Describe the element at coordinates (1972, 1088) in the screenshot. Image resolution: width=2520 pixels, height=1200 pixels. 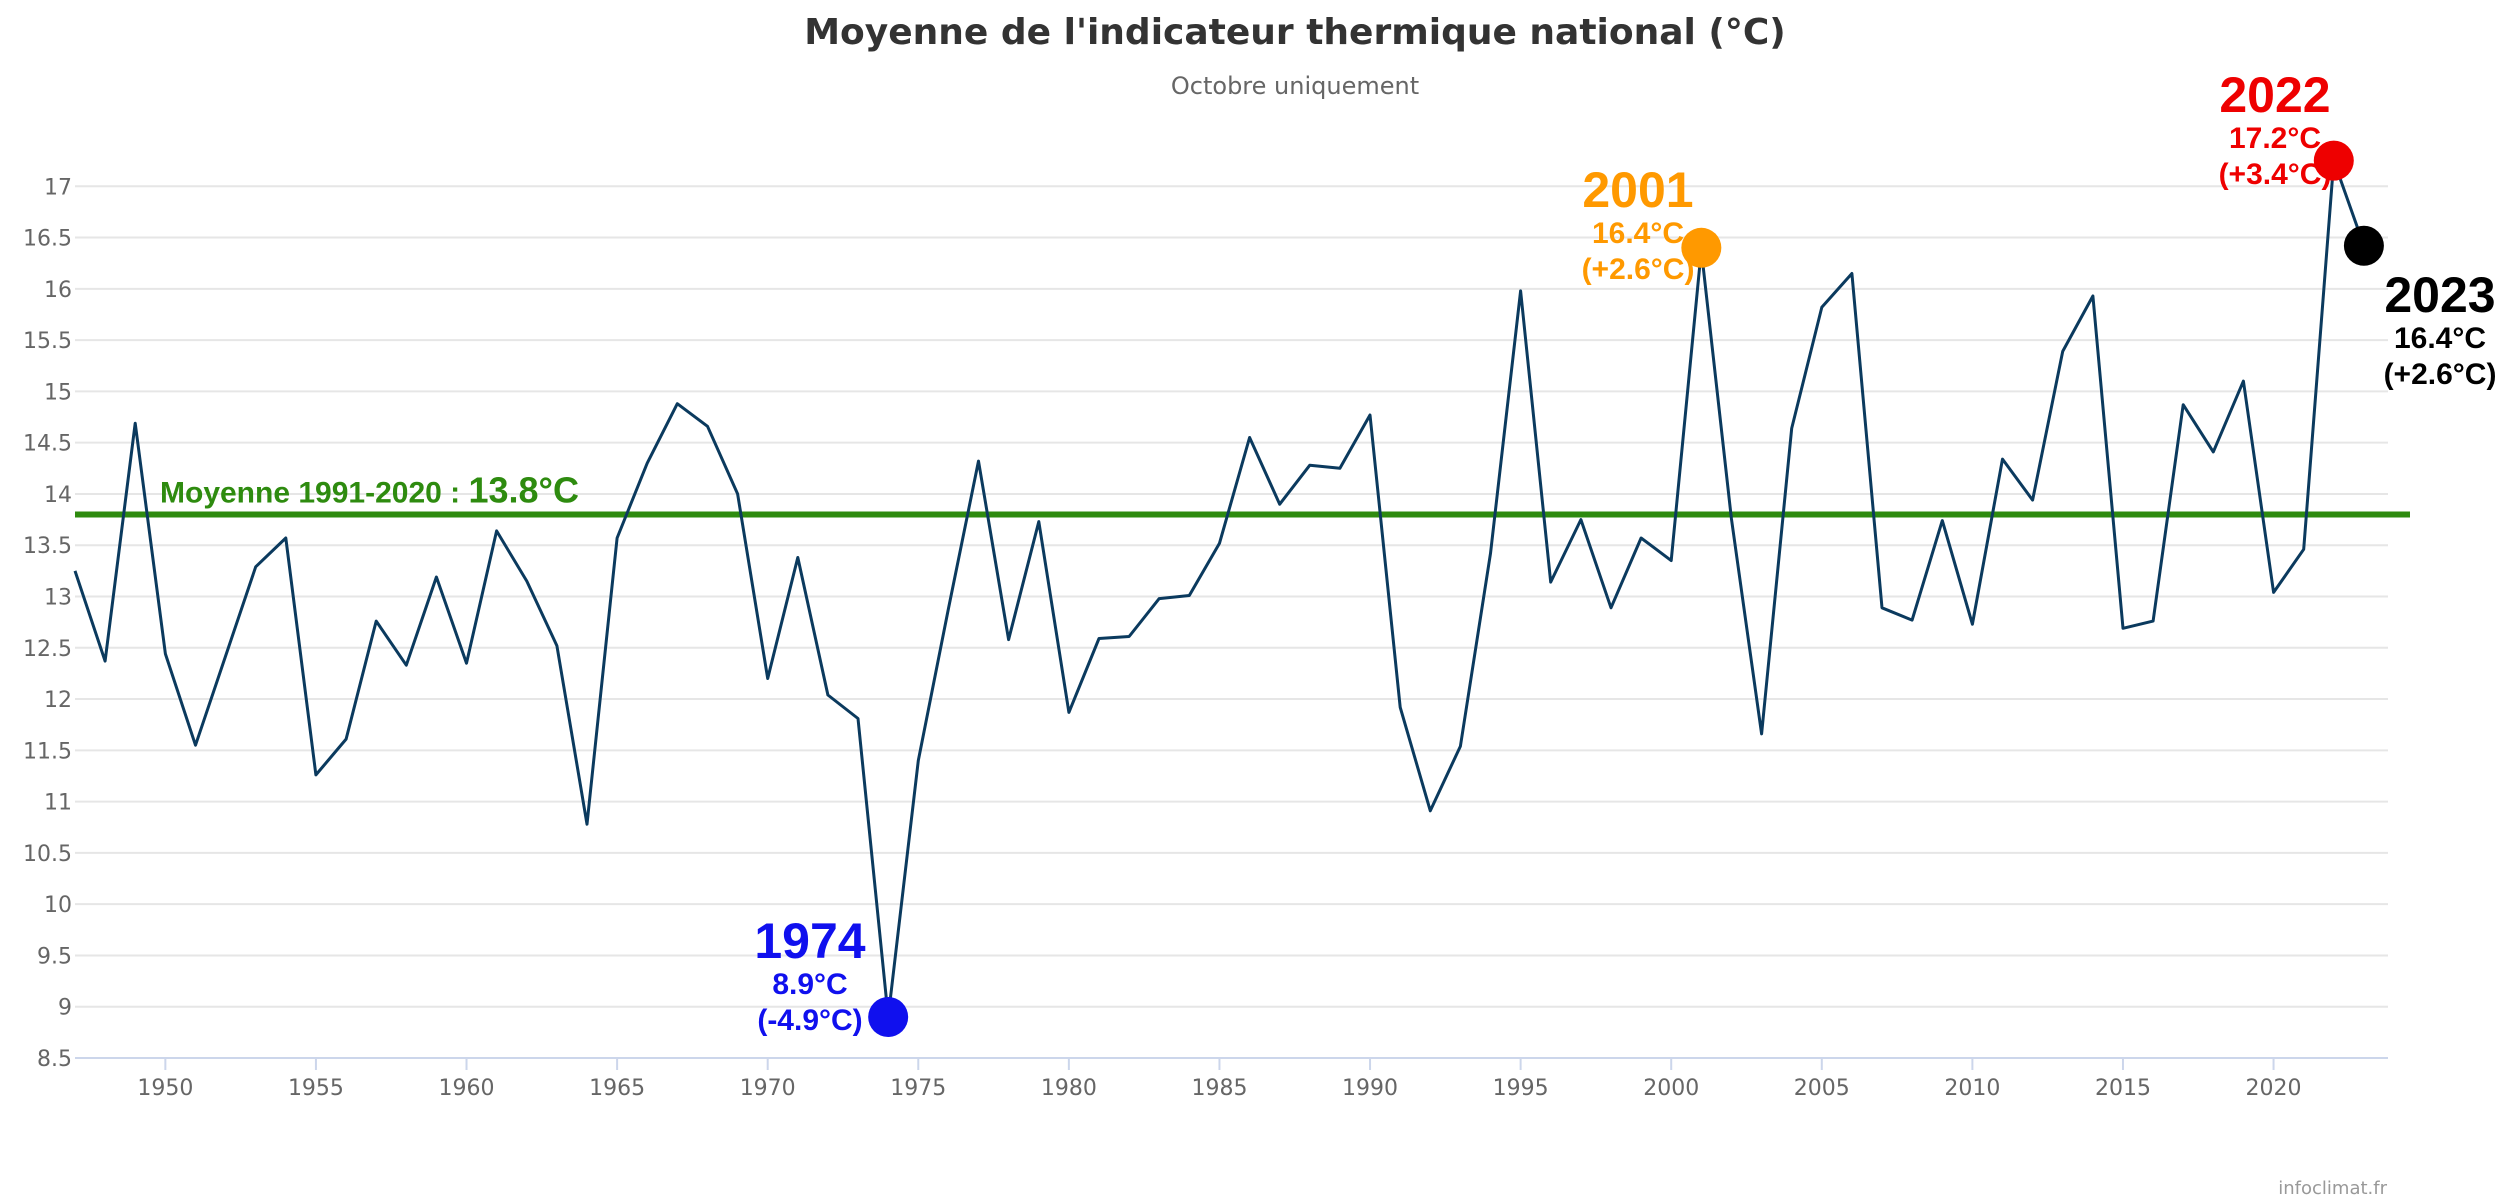
I see `x-tick-label: 2010` at that location.